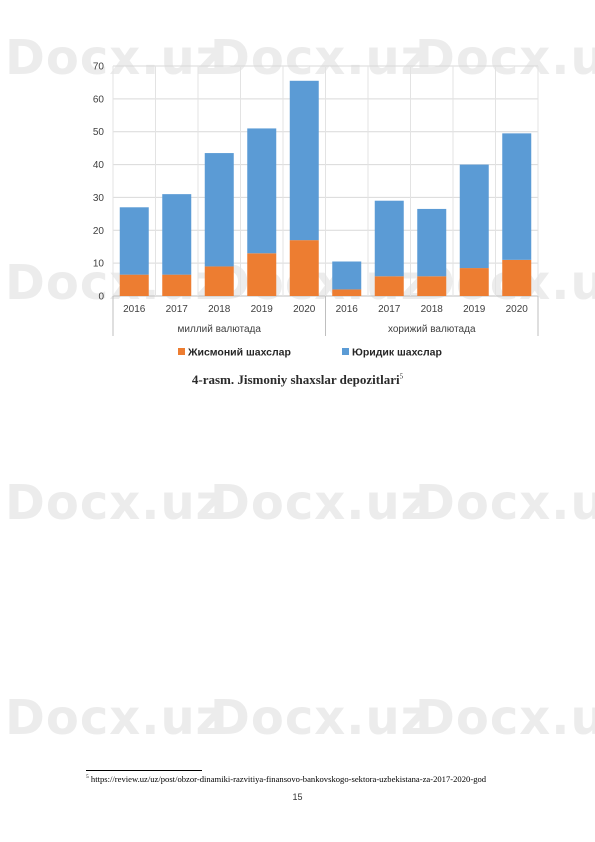 The width and height of the screenshot is (595, 842). I want to click on y-tick-label: 30, so click(99, 198).